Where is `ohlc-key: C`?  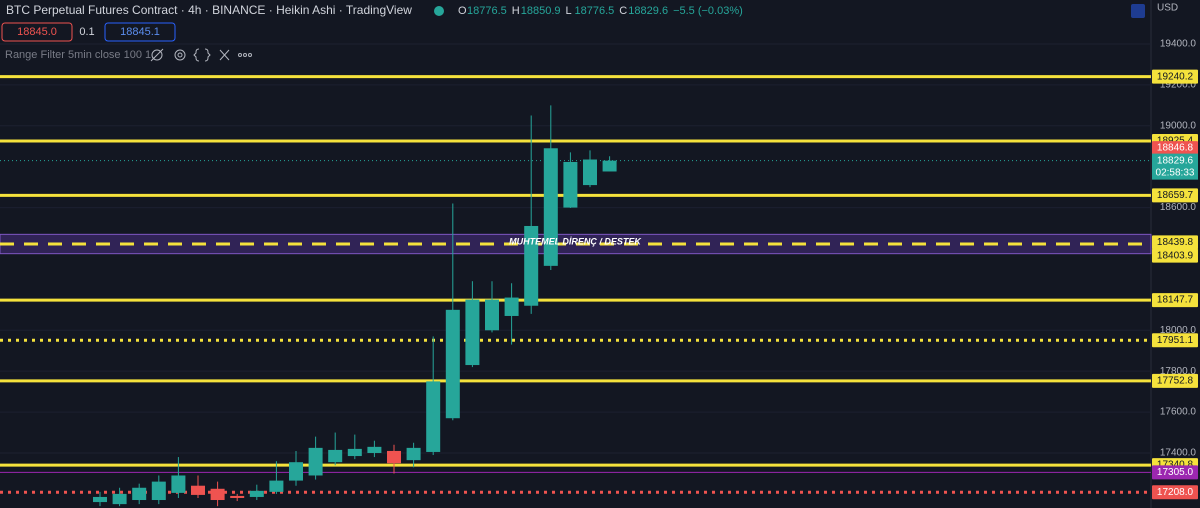
ohlc-key: C is located at coordinates (623, 11).